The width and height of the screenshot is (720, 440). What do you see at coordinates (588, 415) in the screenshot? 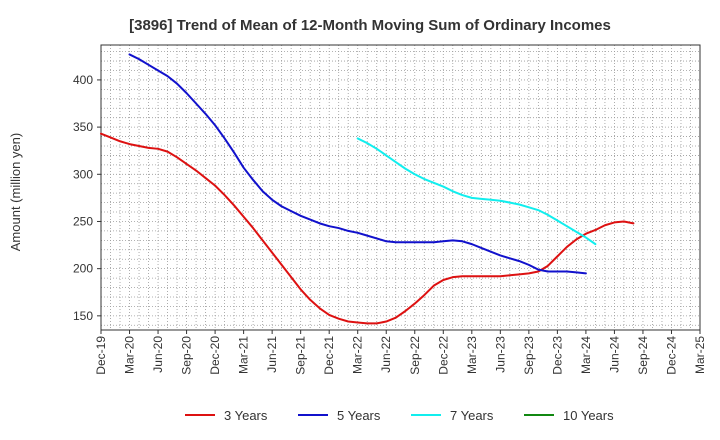
I see `legend-label: 10 Years` at bounding box center [588, 415].